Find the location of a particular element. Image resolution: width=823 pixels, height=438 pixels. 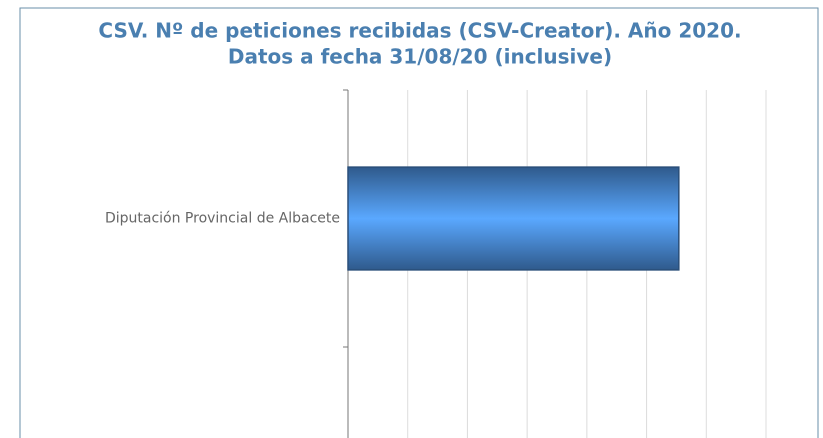

y-tick-label: Diputación Provincial de Albacete is located at coordinates (222, 219).